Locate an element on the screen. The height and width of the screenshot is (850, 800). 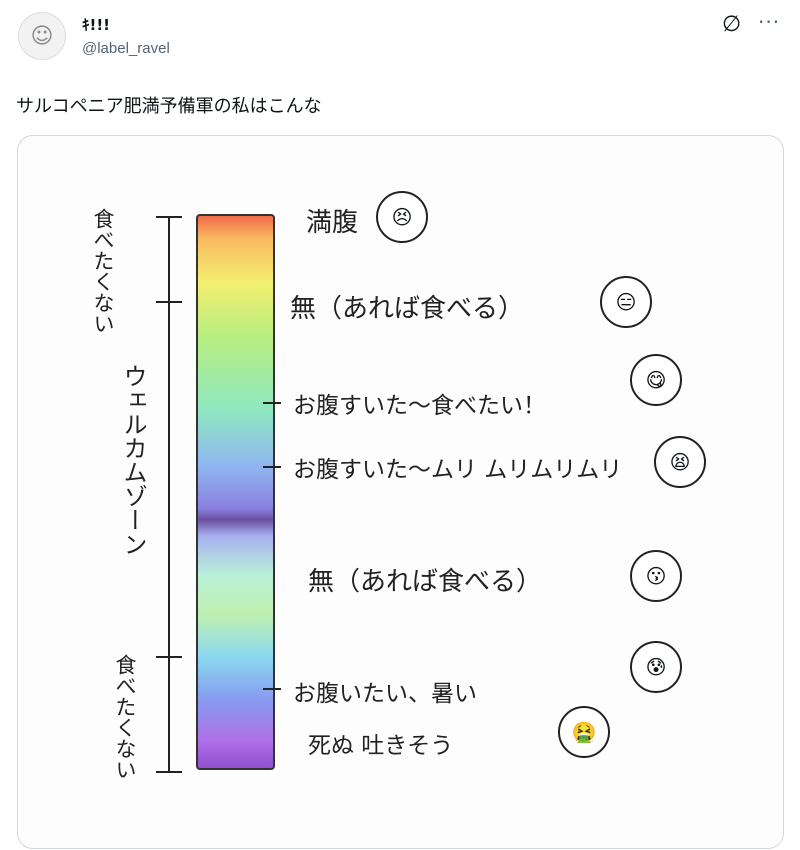
avatar: ☺ is located at coordinates (42, 36).